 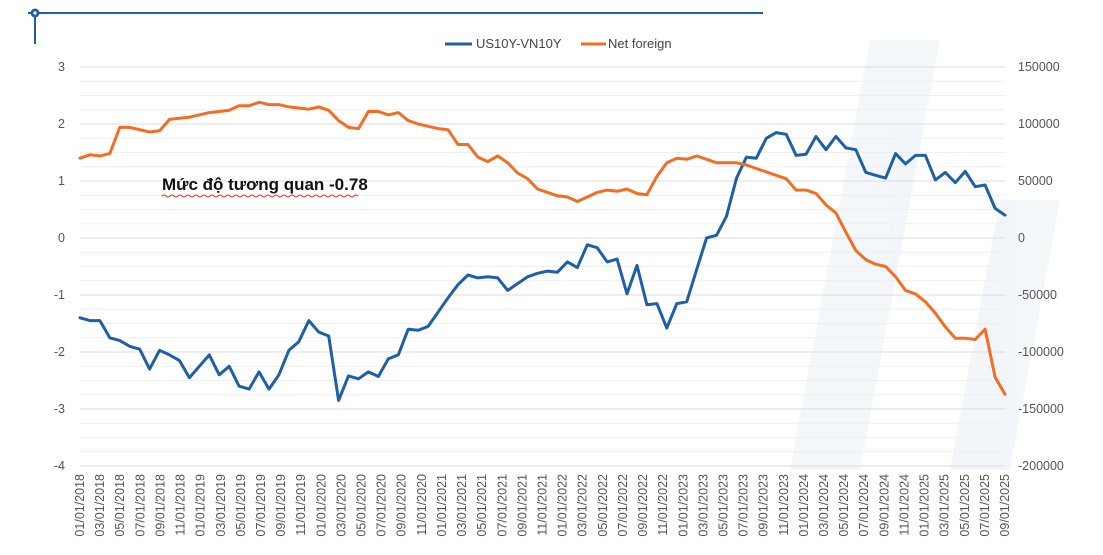 I want to click on y-left-tick-label: 2, so click(x=61, y=124).